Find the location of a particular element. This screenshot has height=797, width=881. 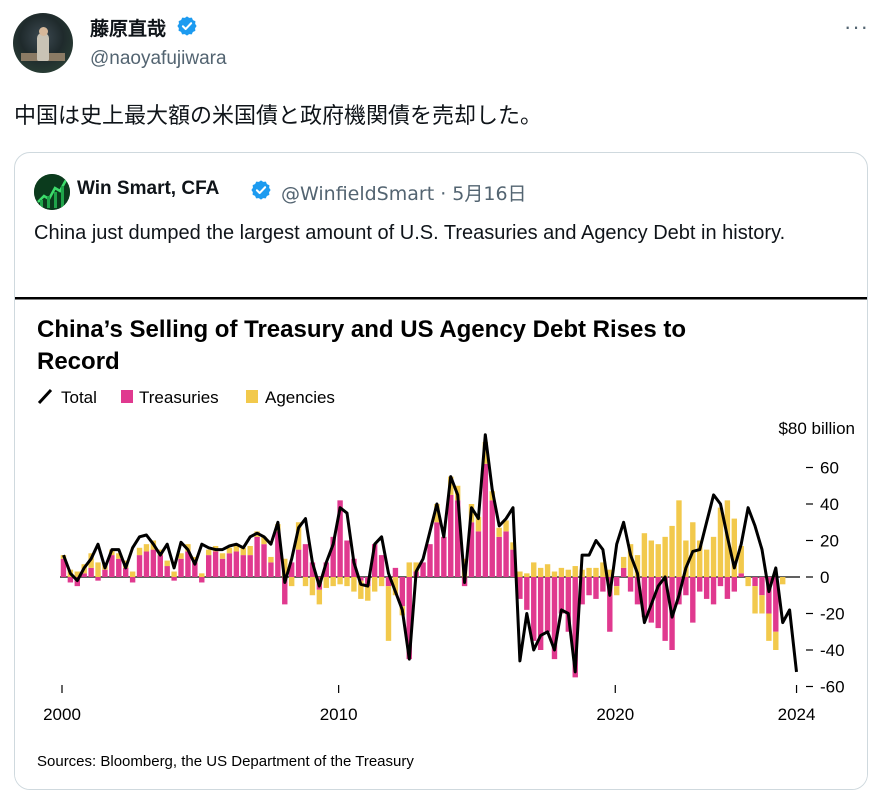

author-avatar is located at coordinates (43, 43).